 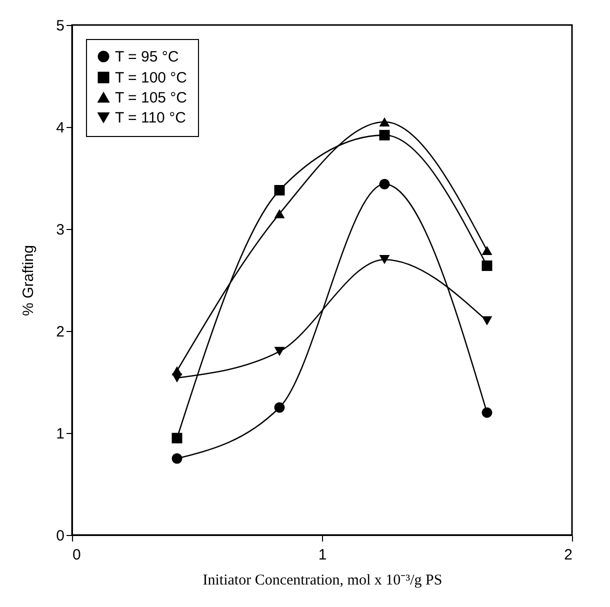 What do you see at coordinates (60, 26) in the screenshot?
I see `y-tick-label: 5` at bounding box center [60, 26].